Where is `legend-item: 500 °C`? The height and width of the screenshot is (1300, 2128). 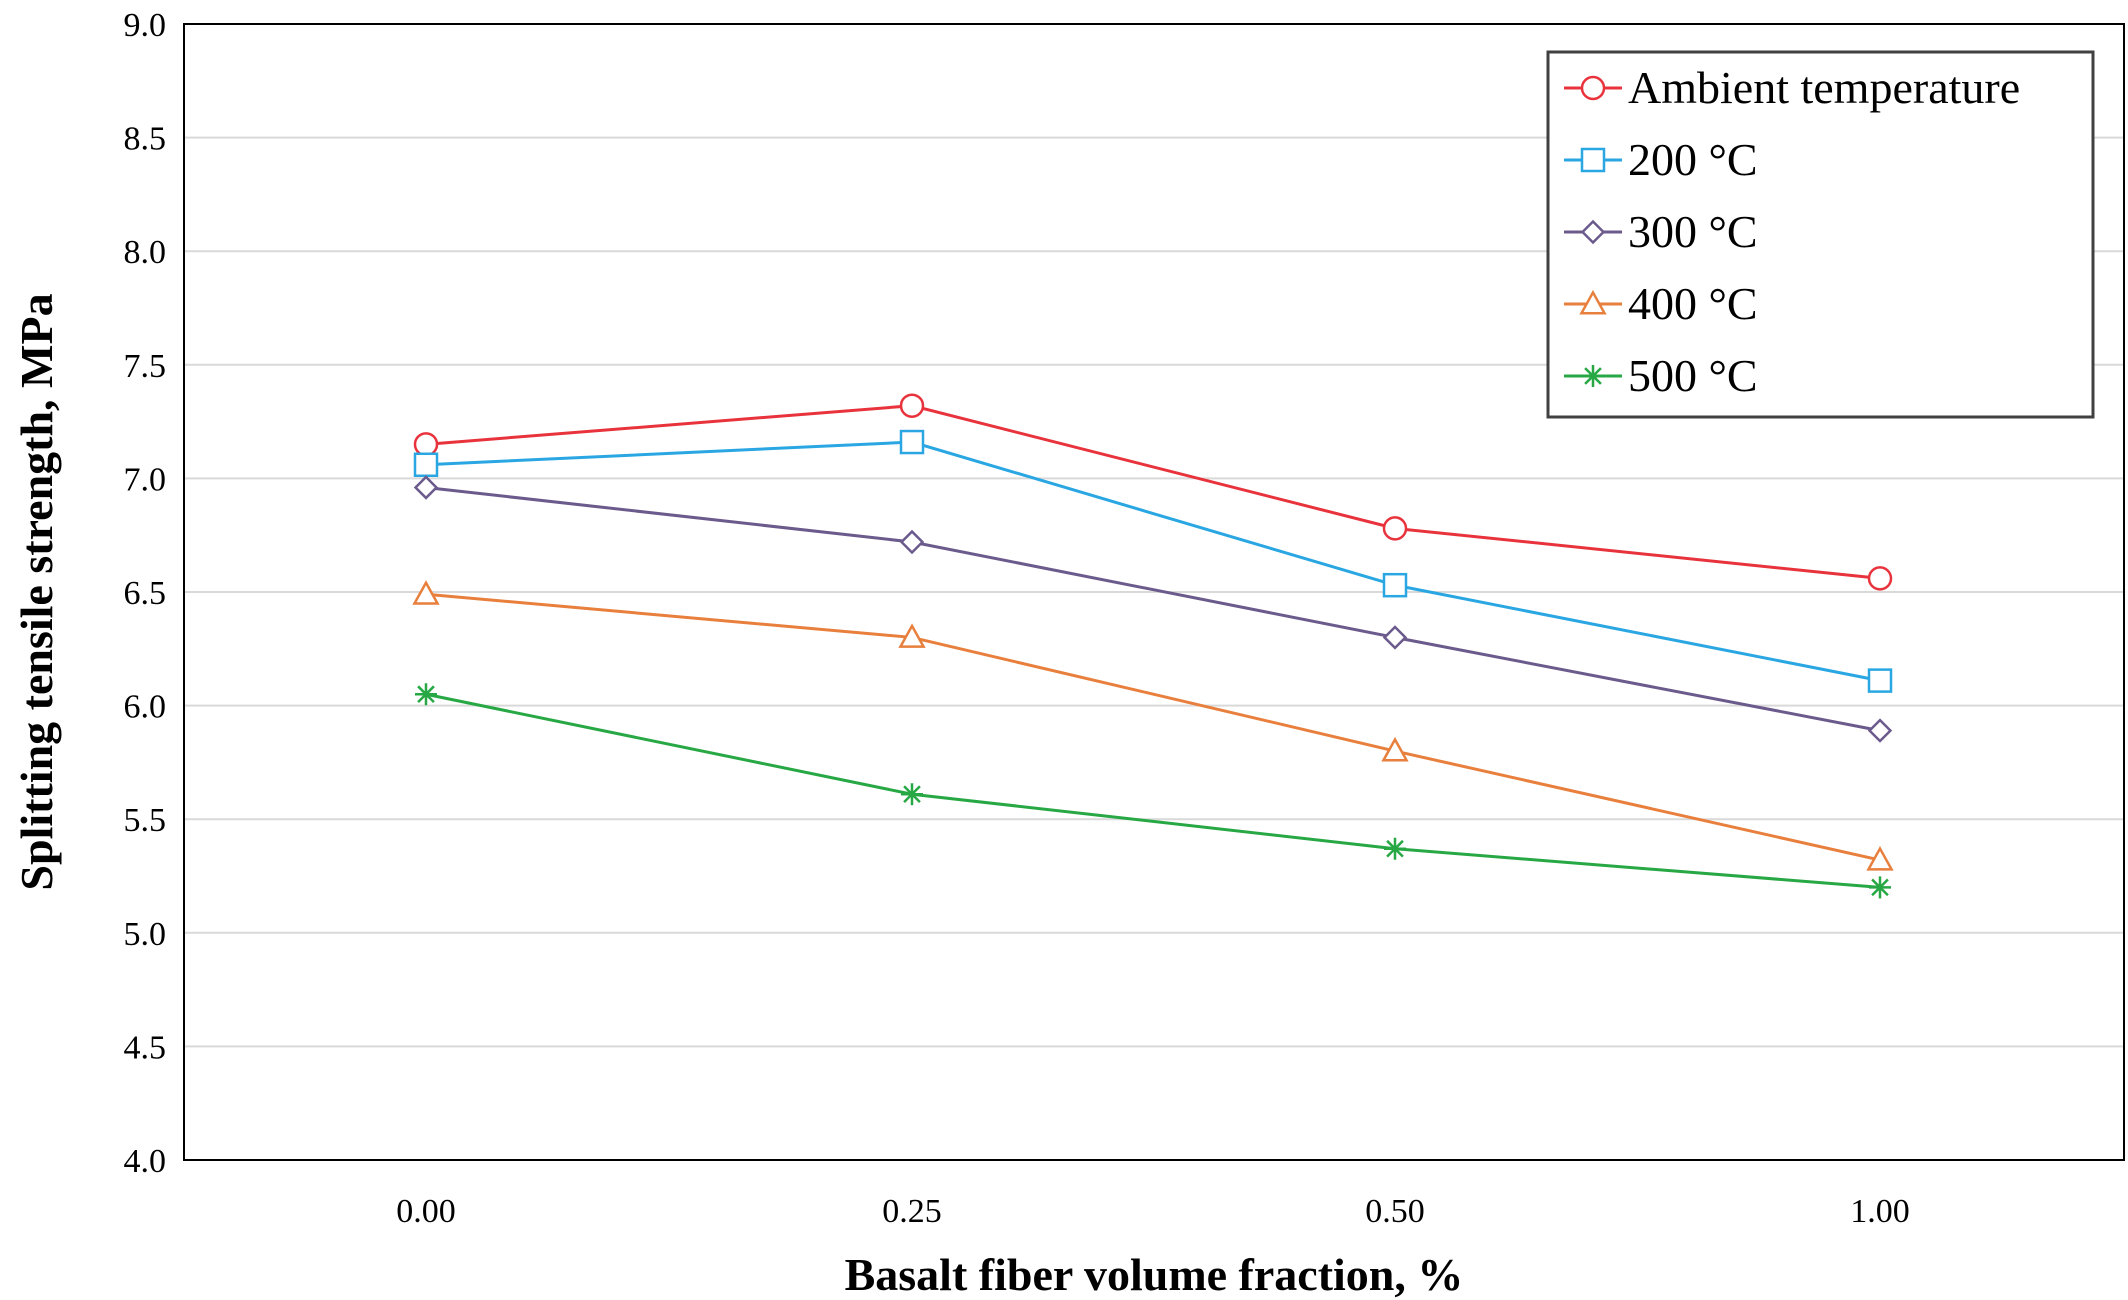
legend-item: 500 °C is located at coordinates (1661, 375).